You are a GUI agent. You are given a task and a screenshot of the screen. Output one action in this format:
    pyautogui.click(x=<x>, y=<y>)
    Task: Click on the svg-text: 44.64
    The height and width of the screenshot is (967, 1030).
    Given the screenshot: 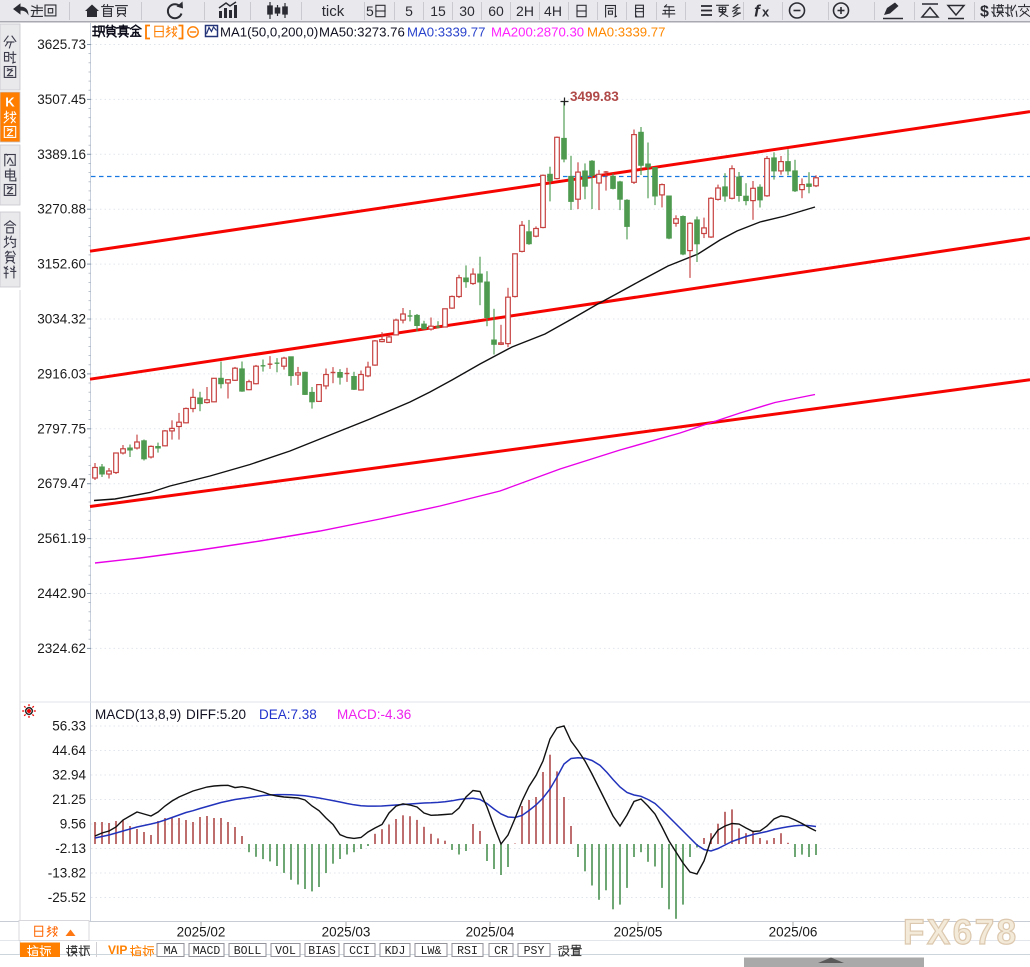 What is the action you would take?
    pyautogui.click(x=69, y=750)
    